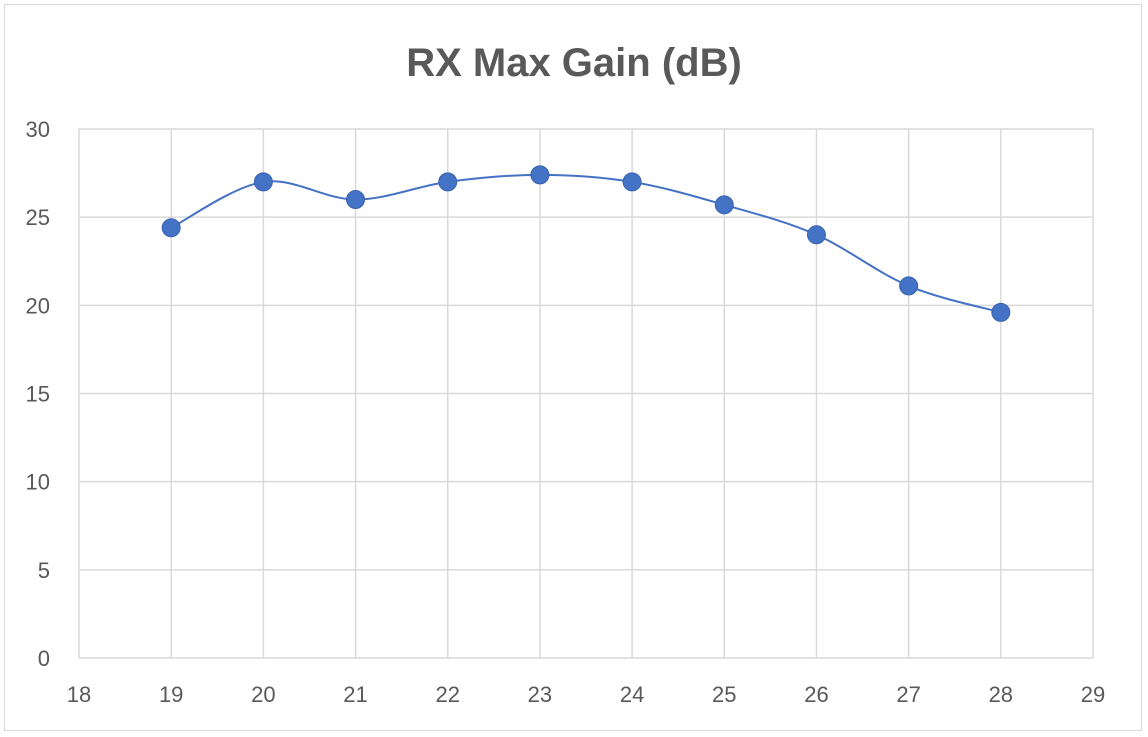  I want to click on x-axis-ticks: 18 19 20 21 22 23 24 25 26 27 28 29, so click(586, 694).